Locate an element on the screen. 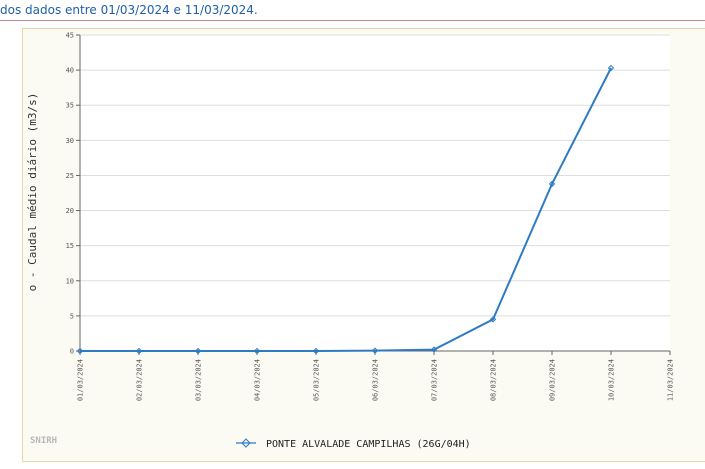  x-tick-label: 03/03/2024 is located at coordinates (199, 380).